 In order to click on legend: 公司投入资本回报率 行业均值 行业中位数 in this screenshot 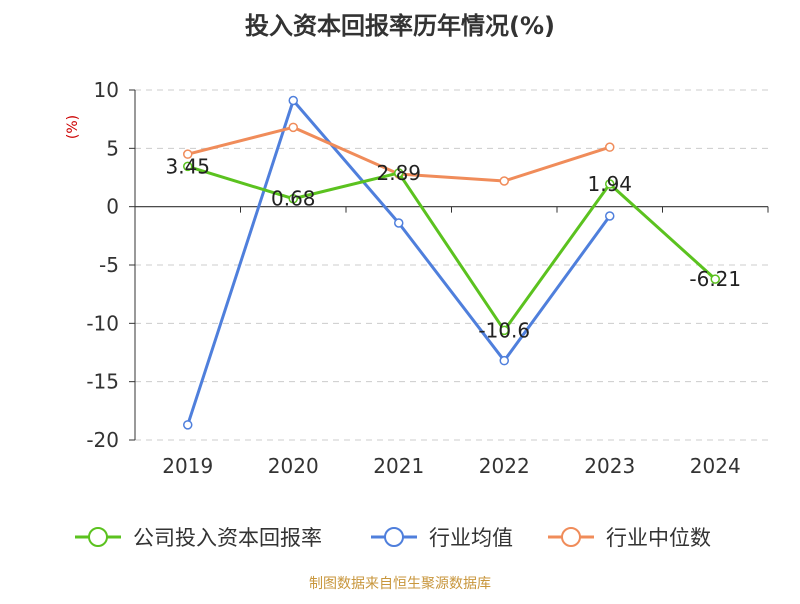, I will do `click(393, 538)`.